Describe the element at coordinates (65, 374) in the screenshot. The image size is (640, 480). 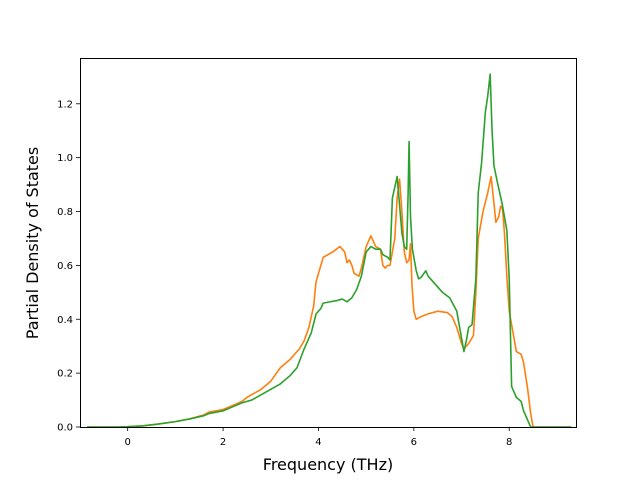
I see `y-tick-label: 0.2` at that location.